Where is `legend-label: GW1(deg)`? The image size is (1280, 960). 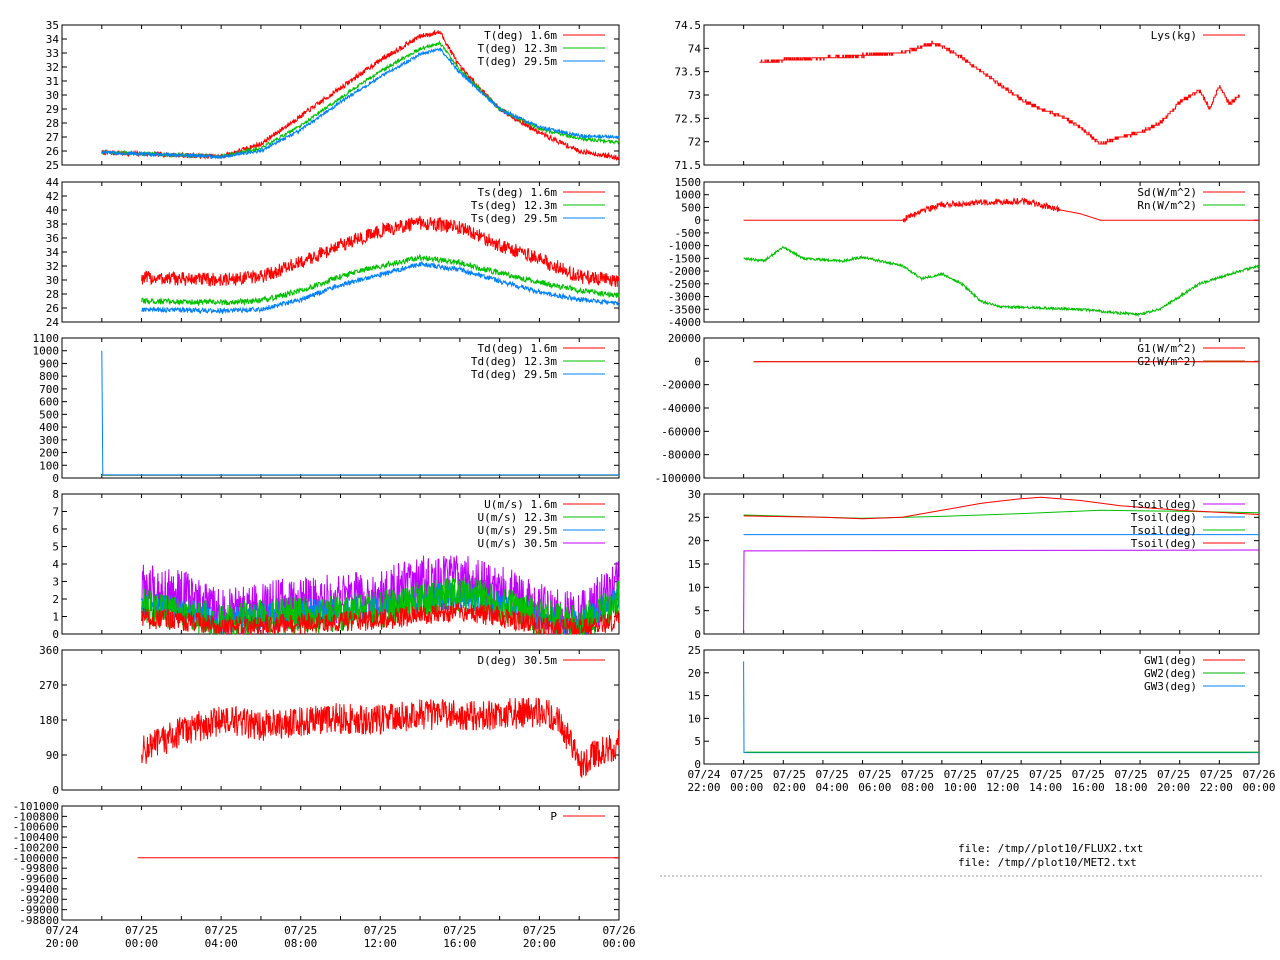 legend-label: GW1(deg) is located at coordinates (1170, 660).